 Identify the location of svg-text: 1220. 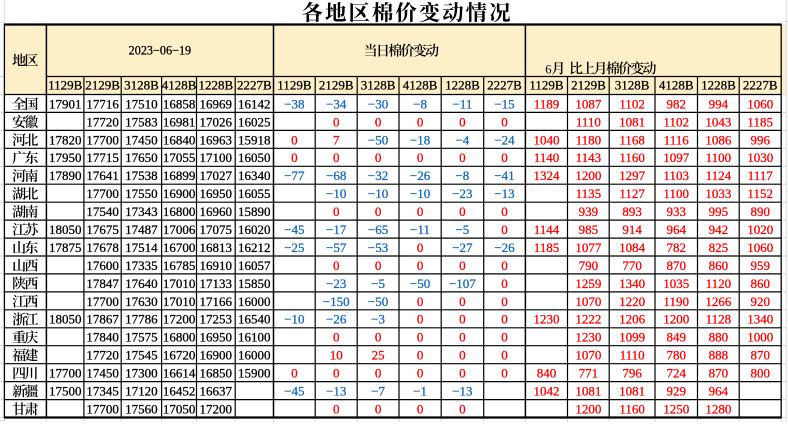
(632, 301).